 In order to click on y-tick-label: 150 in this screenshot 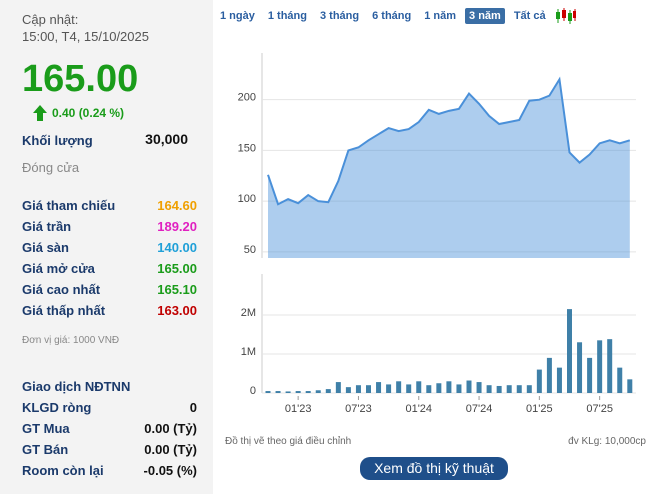, I will do `click(247, 148)`.